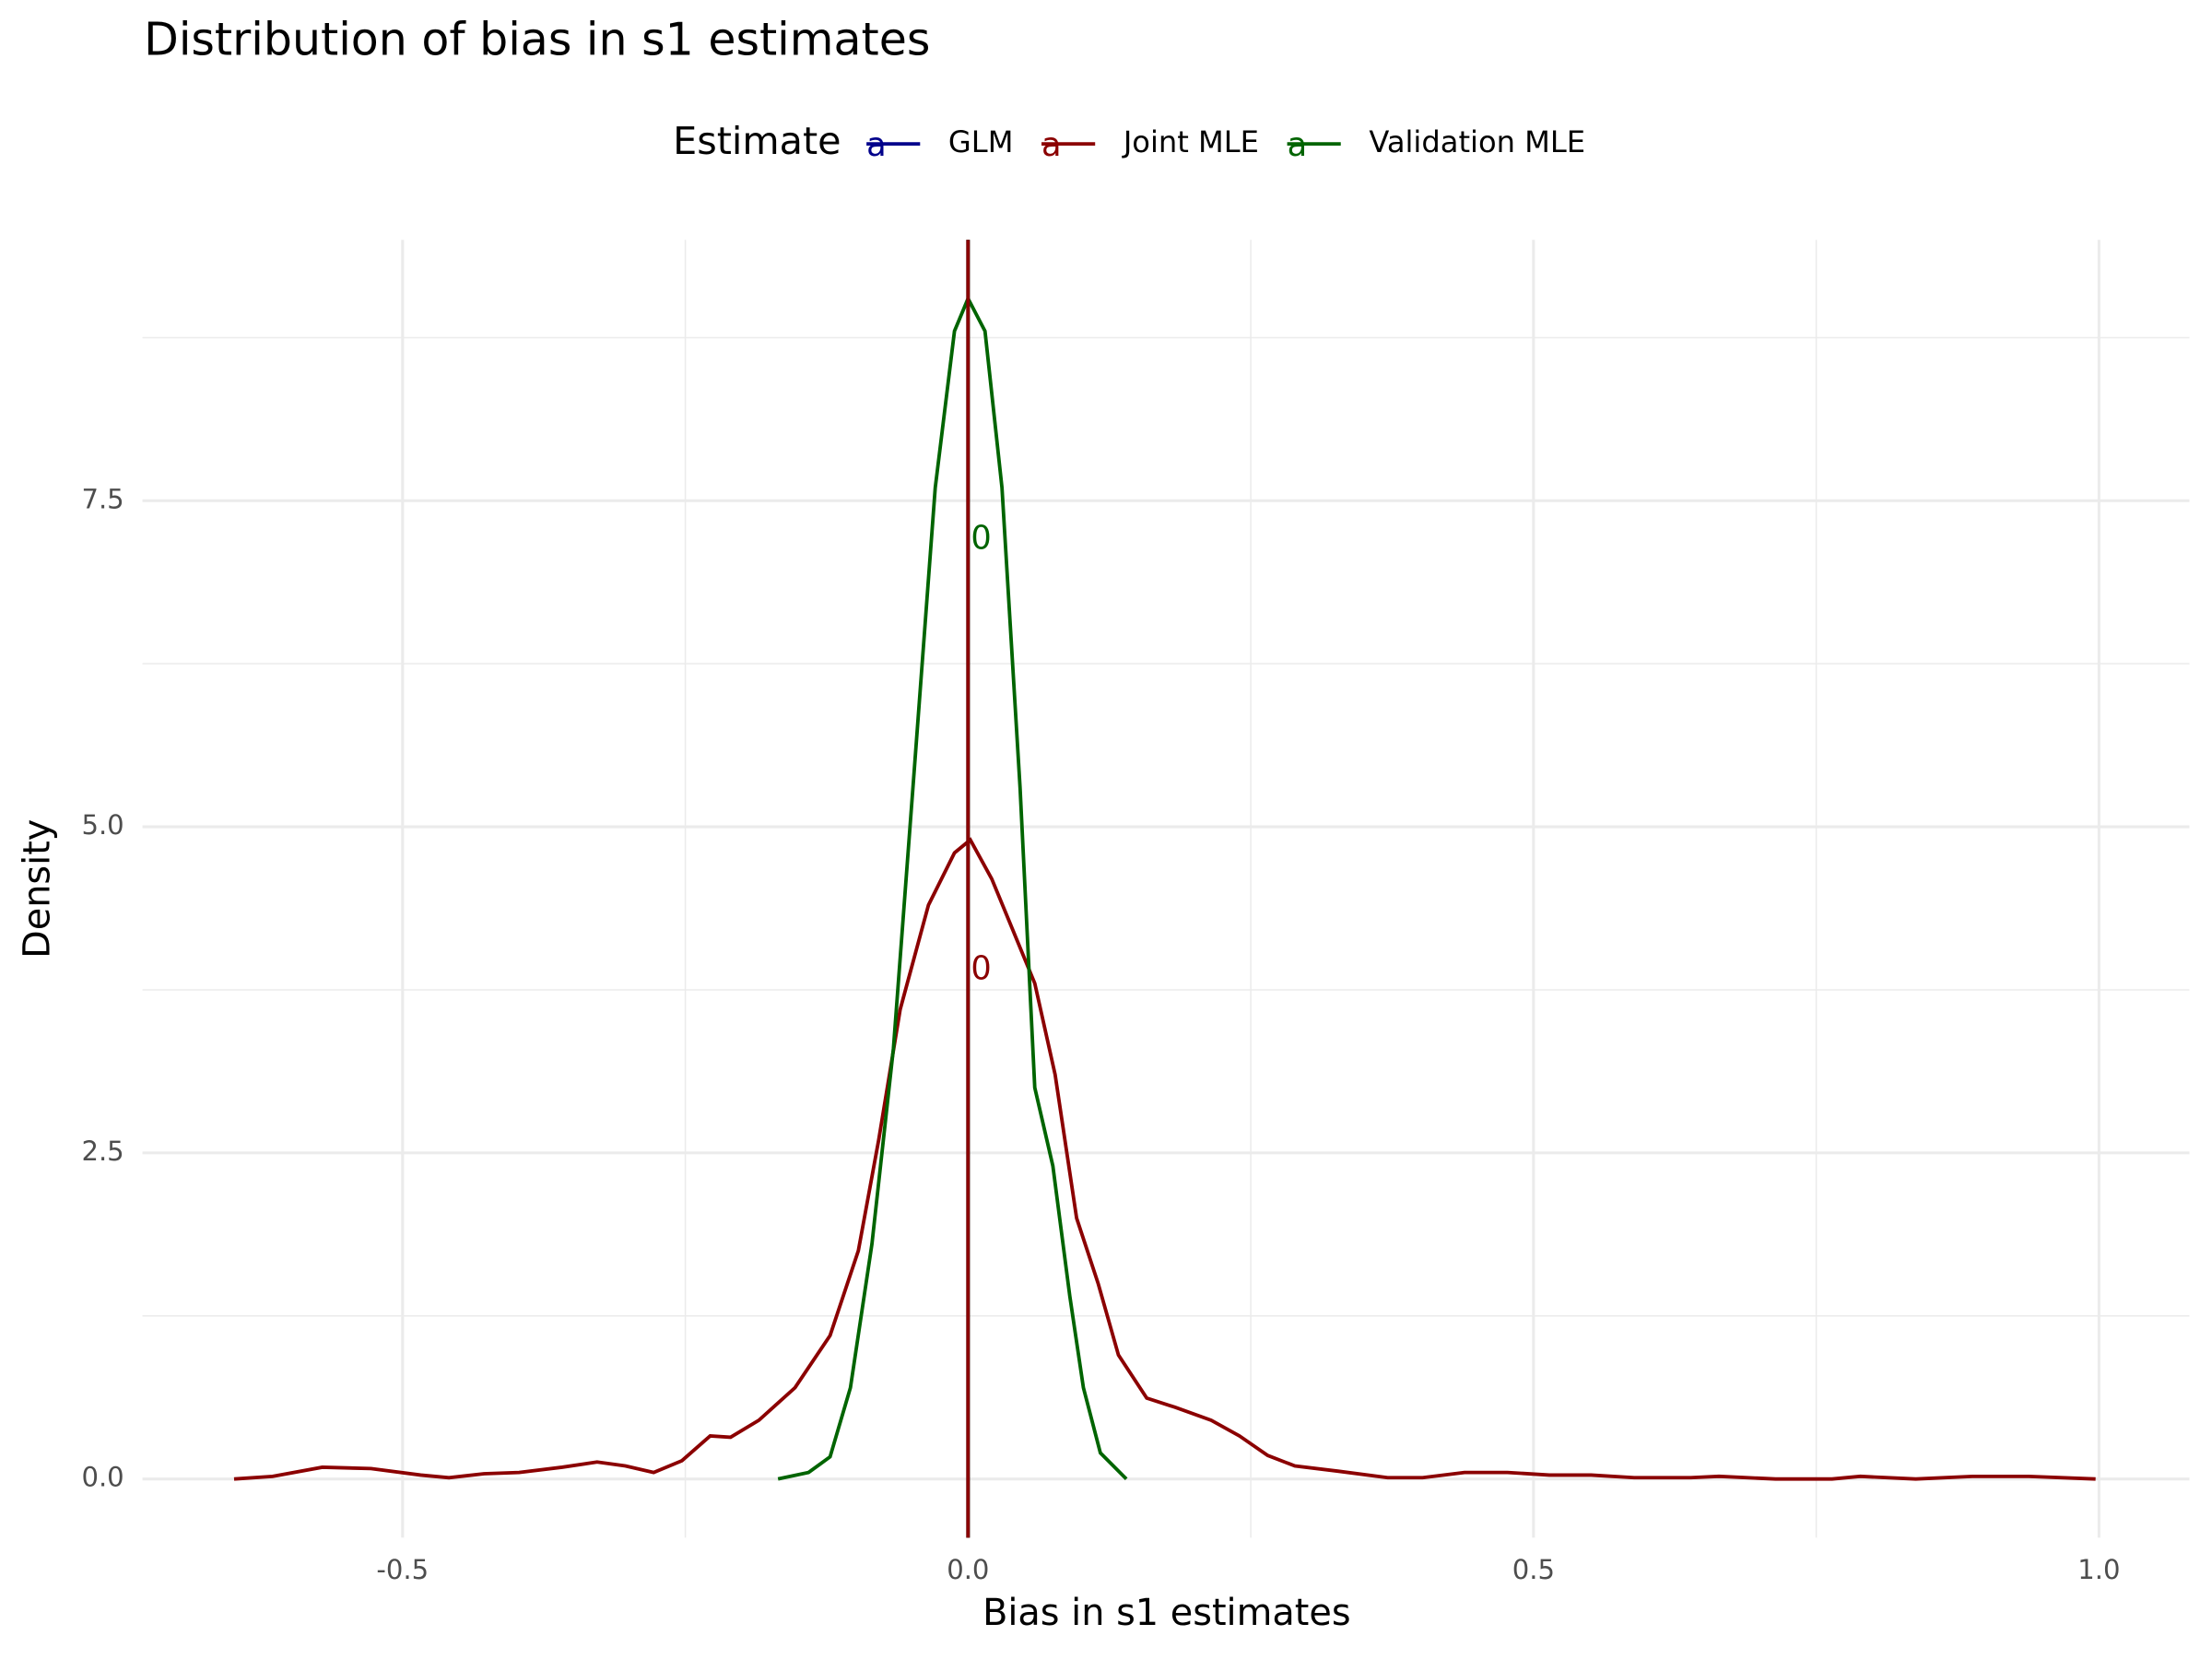 This screenshot has width=2212, height=1659. Describe the element at coordinates (1477, 141) in the screenshot. I see `legend-label: Validation MLE` at that location.